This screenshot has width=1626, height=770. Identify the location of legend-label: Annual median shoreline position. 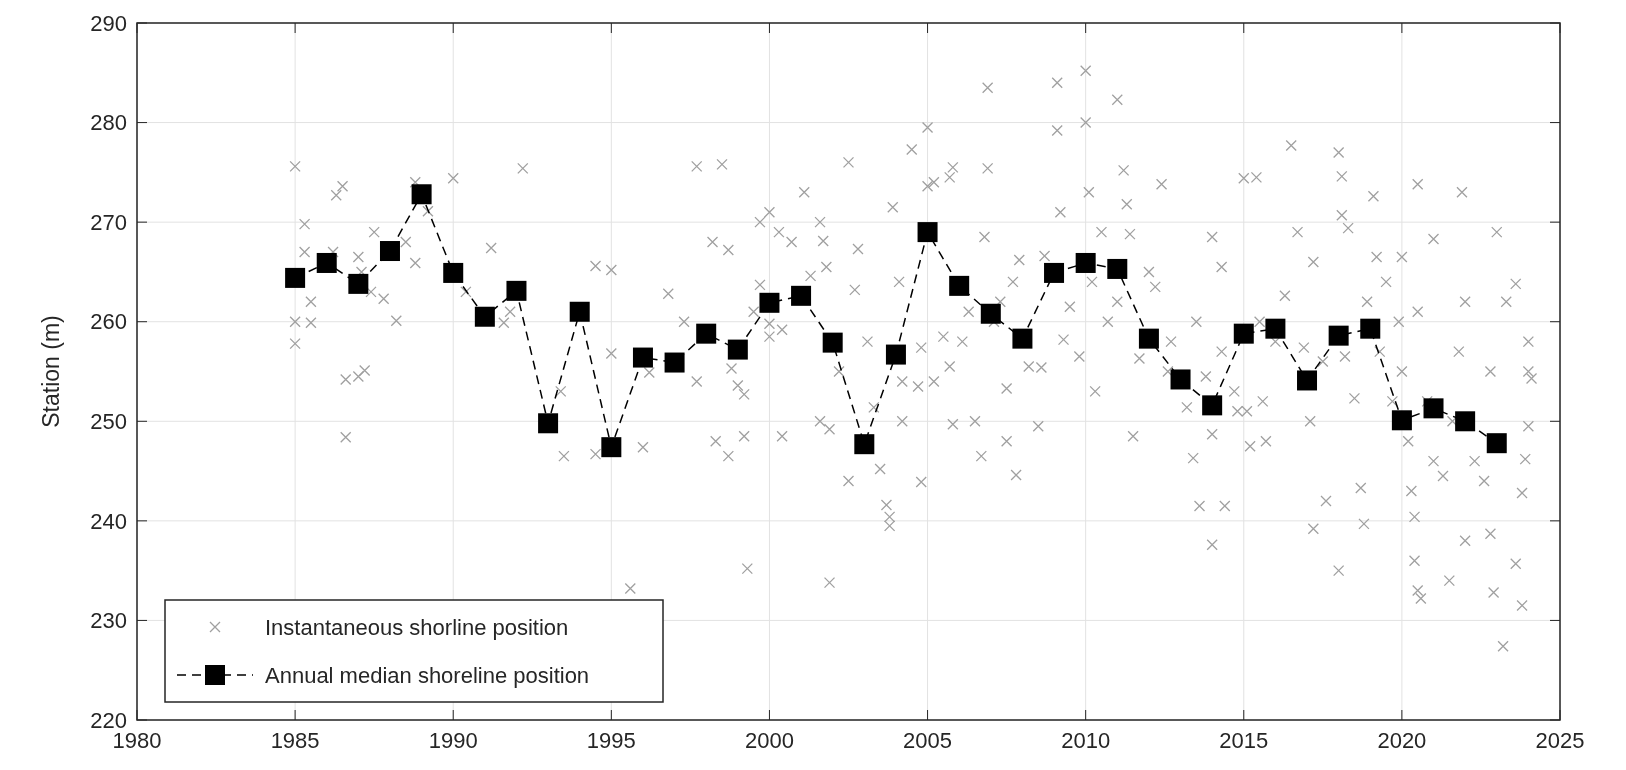
(427, 675).